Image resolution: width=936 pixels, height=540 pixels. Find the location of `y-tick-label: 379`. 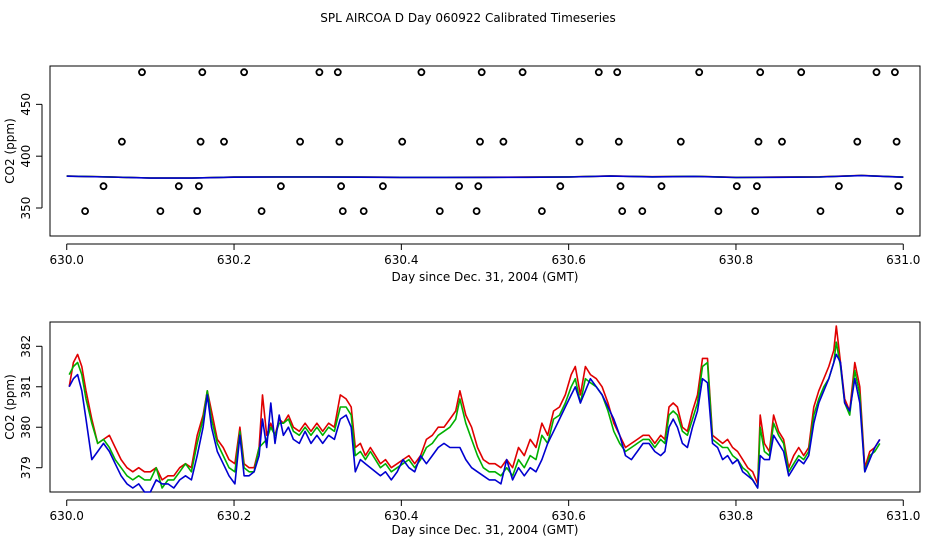

y-tick-label: 379 is located at coordinates (26, 467).